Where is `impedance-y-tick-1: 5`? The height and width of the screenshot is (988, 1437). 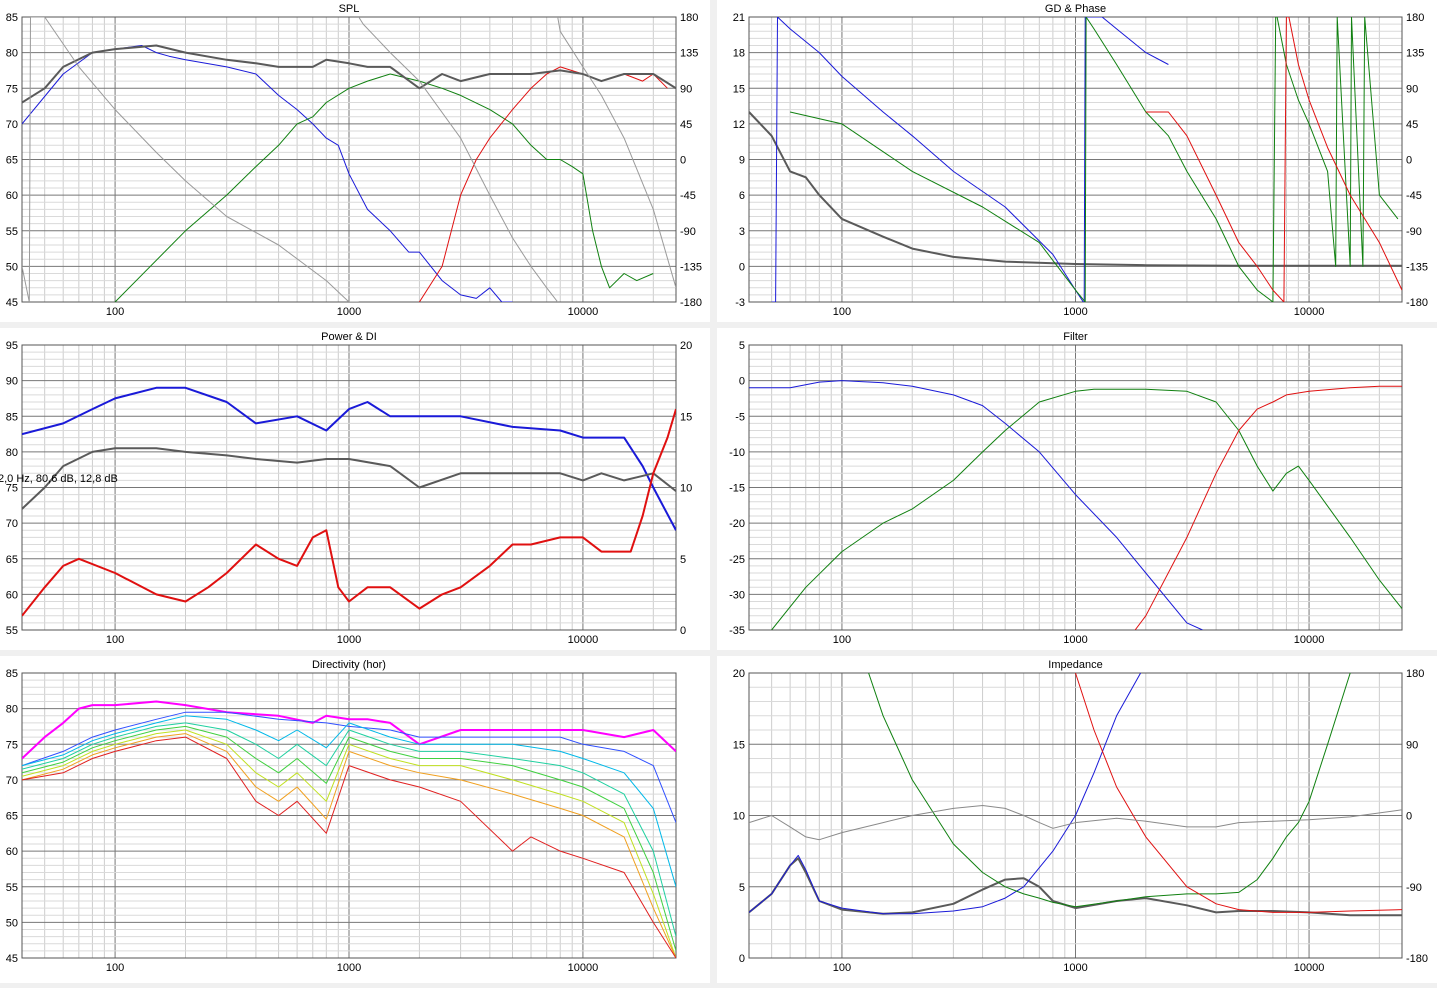
impedance-y-tick-1: 5 is located at coordinates (742, 888).